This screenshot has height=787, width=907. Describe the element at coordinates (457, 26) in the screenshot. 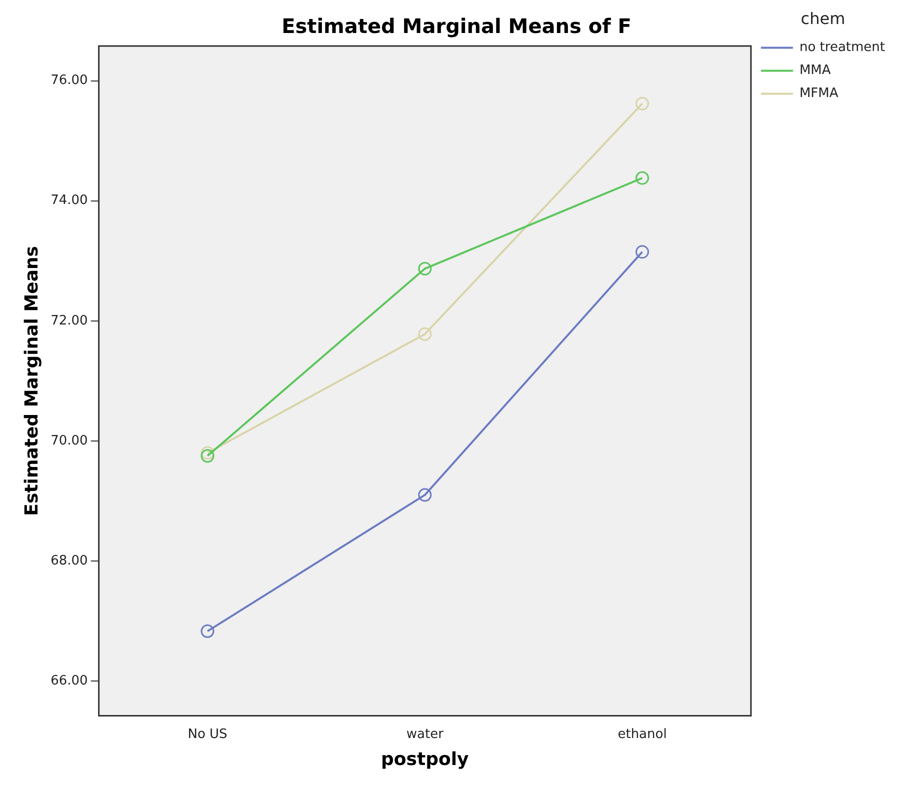

I see `chart-title: Estimated Marginal Means of F` at that location.